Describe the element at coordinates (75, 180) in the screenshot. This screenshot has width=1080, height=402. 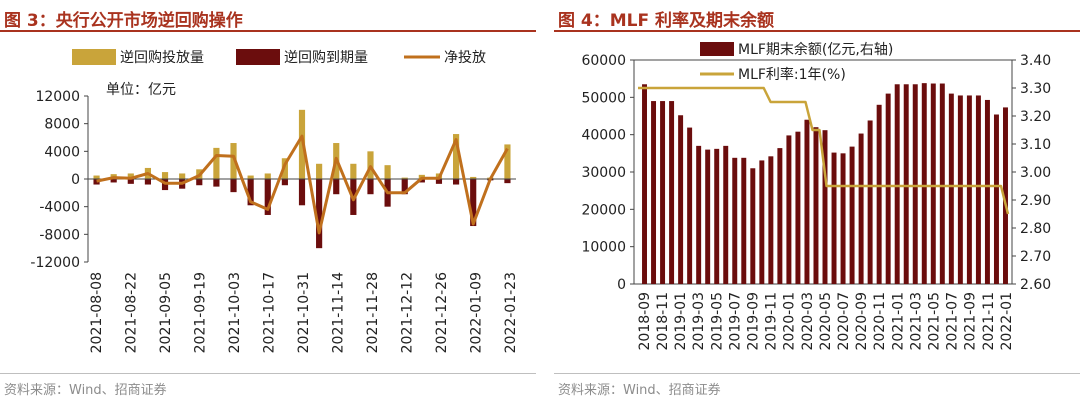
I see `y-tick-label: 0` at that location.